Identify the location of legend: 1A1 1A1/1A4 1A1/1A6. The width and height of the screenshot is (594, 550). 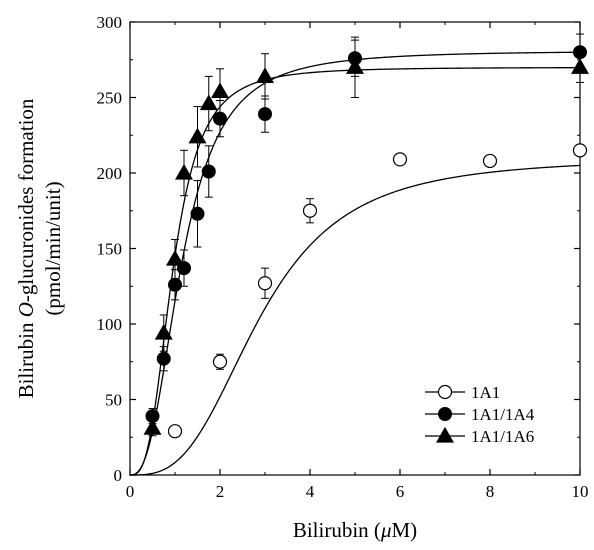
(480, 414).